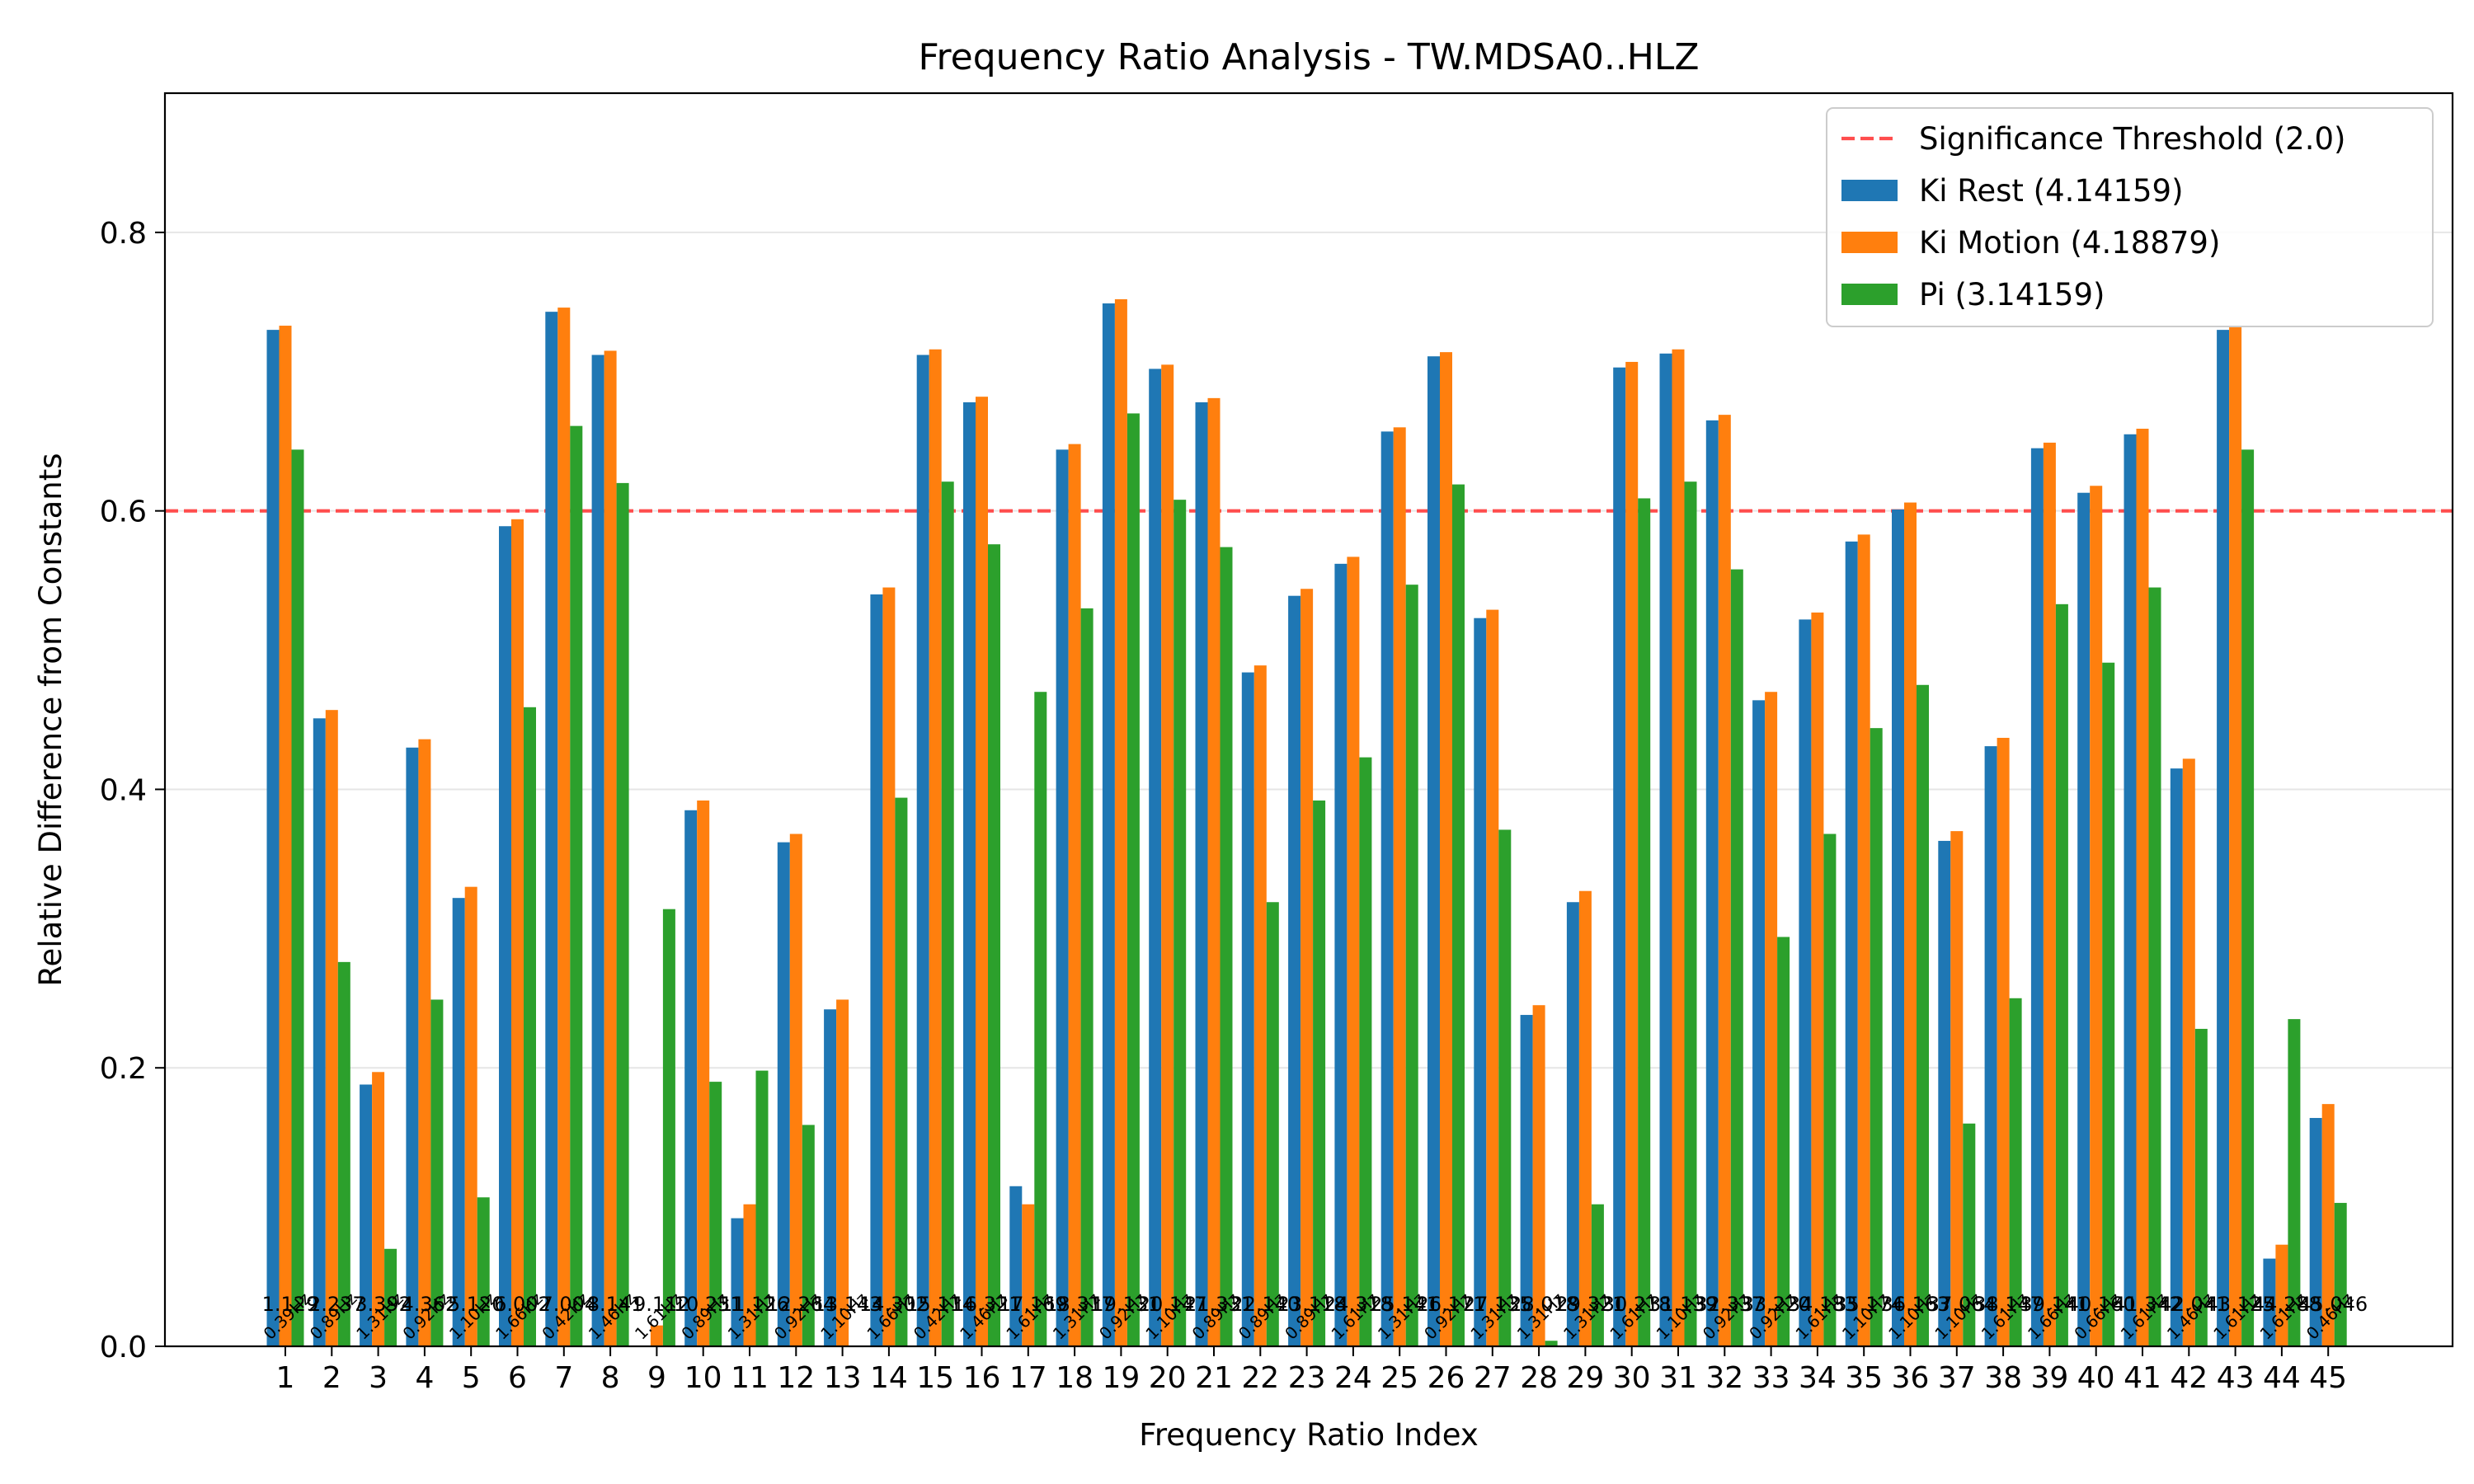 The width and height of the screenshot is (2474, 1484). I want to click on bar-ratio-annotation: 4.362, so click(430, 1304).